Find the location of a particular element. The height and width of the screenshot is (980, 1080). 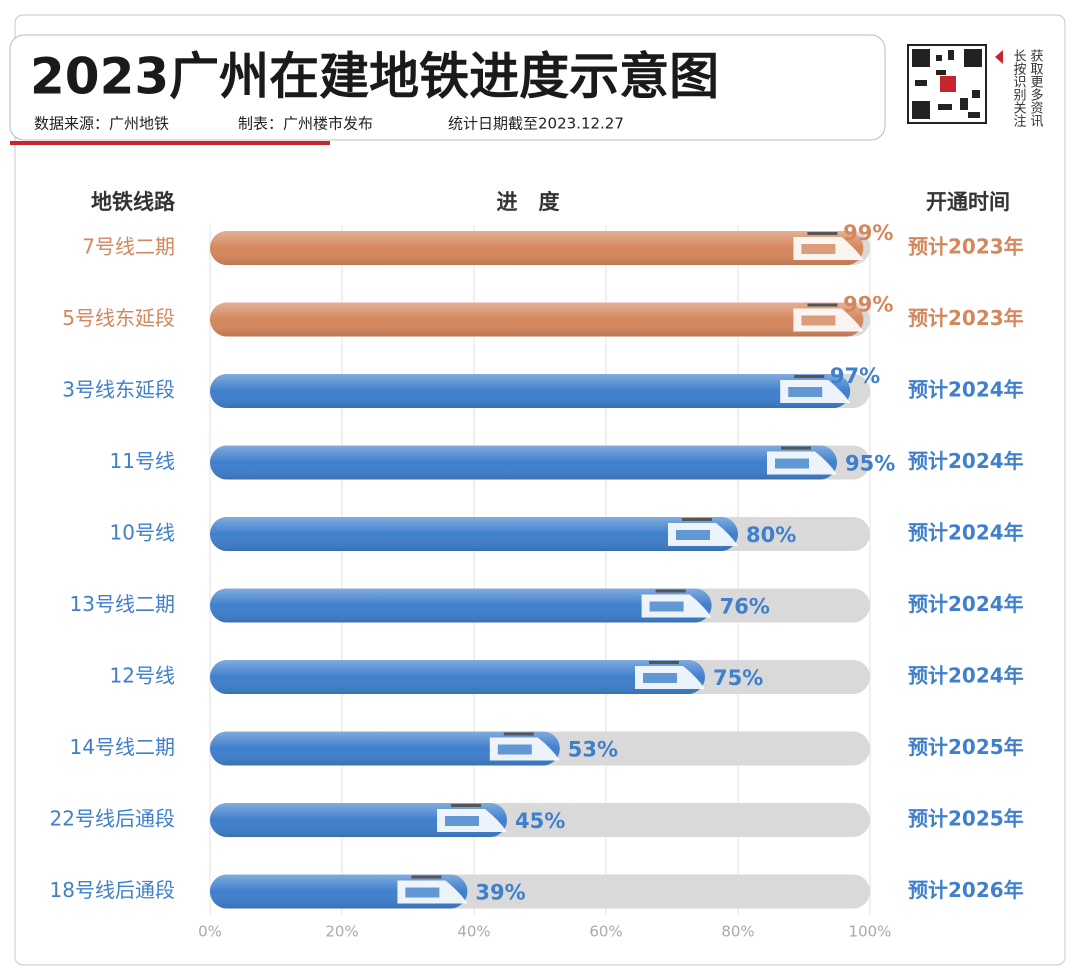

qr-note-line: 获取更多资讯 is located at coordinates (1036, 88).